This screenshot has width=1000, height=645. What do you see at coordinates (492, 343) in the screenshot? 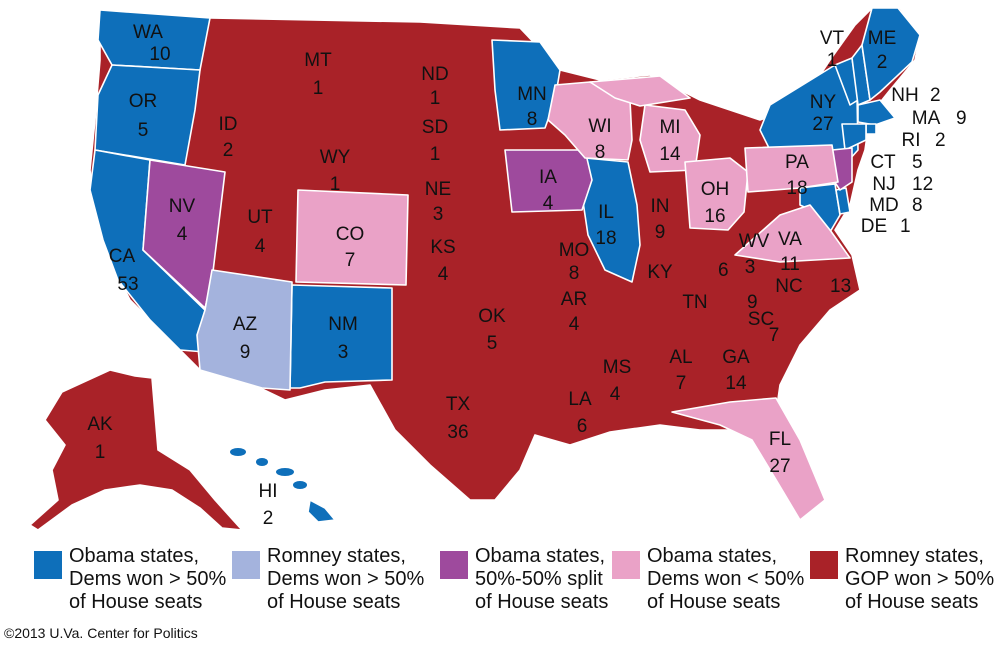
I see `state-seats-ok: 5` at bounding box center [492, 343].